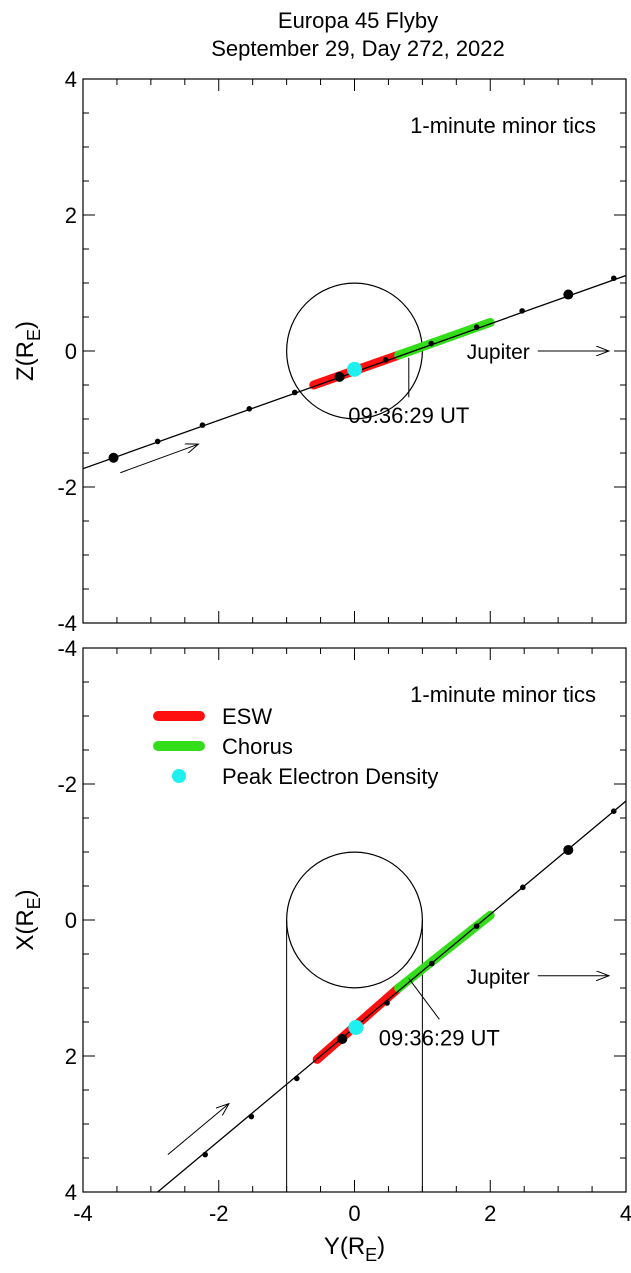 This screenshot has height=1273, width=631. I want to click on chart-title-line2: September 29, Day 272, 2022, so click(358, 48).